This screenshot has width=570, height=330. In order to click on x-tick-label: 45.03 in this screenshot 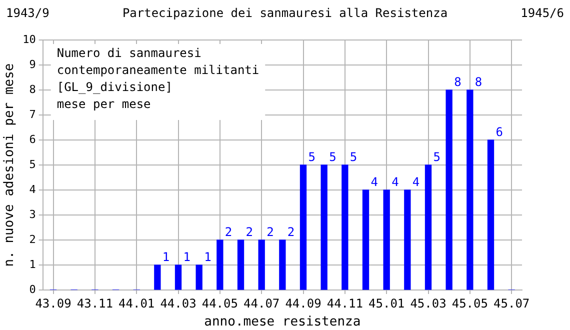, I will do `click(428, 303)`.